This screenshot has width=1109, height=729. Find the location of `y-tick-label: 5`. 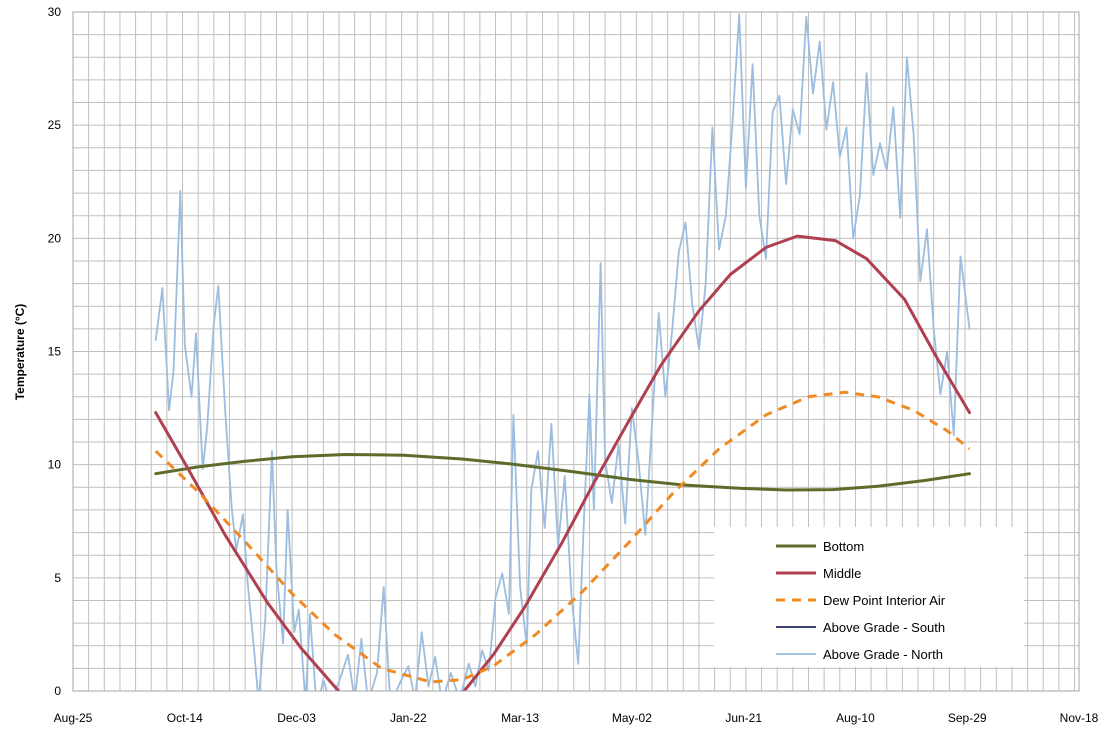

y-tick-label: 5 is located at coordinates (57, 578).